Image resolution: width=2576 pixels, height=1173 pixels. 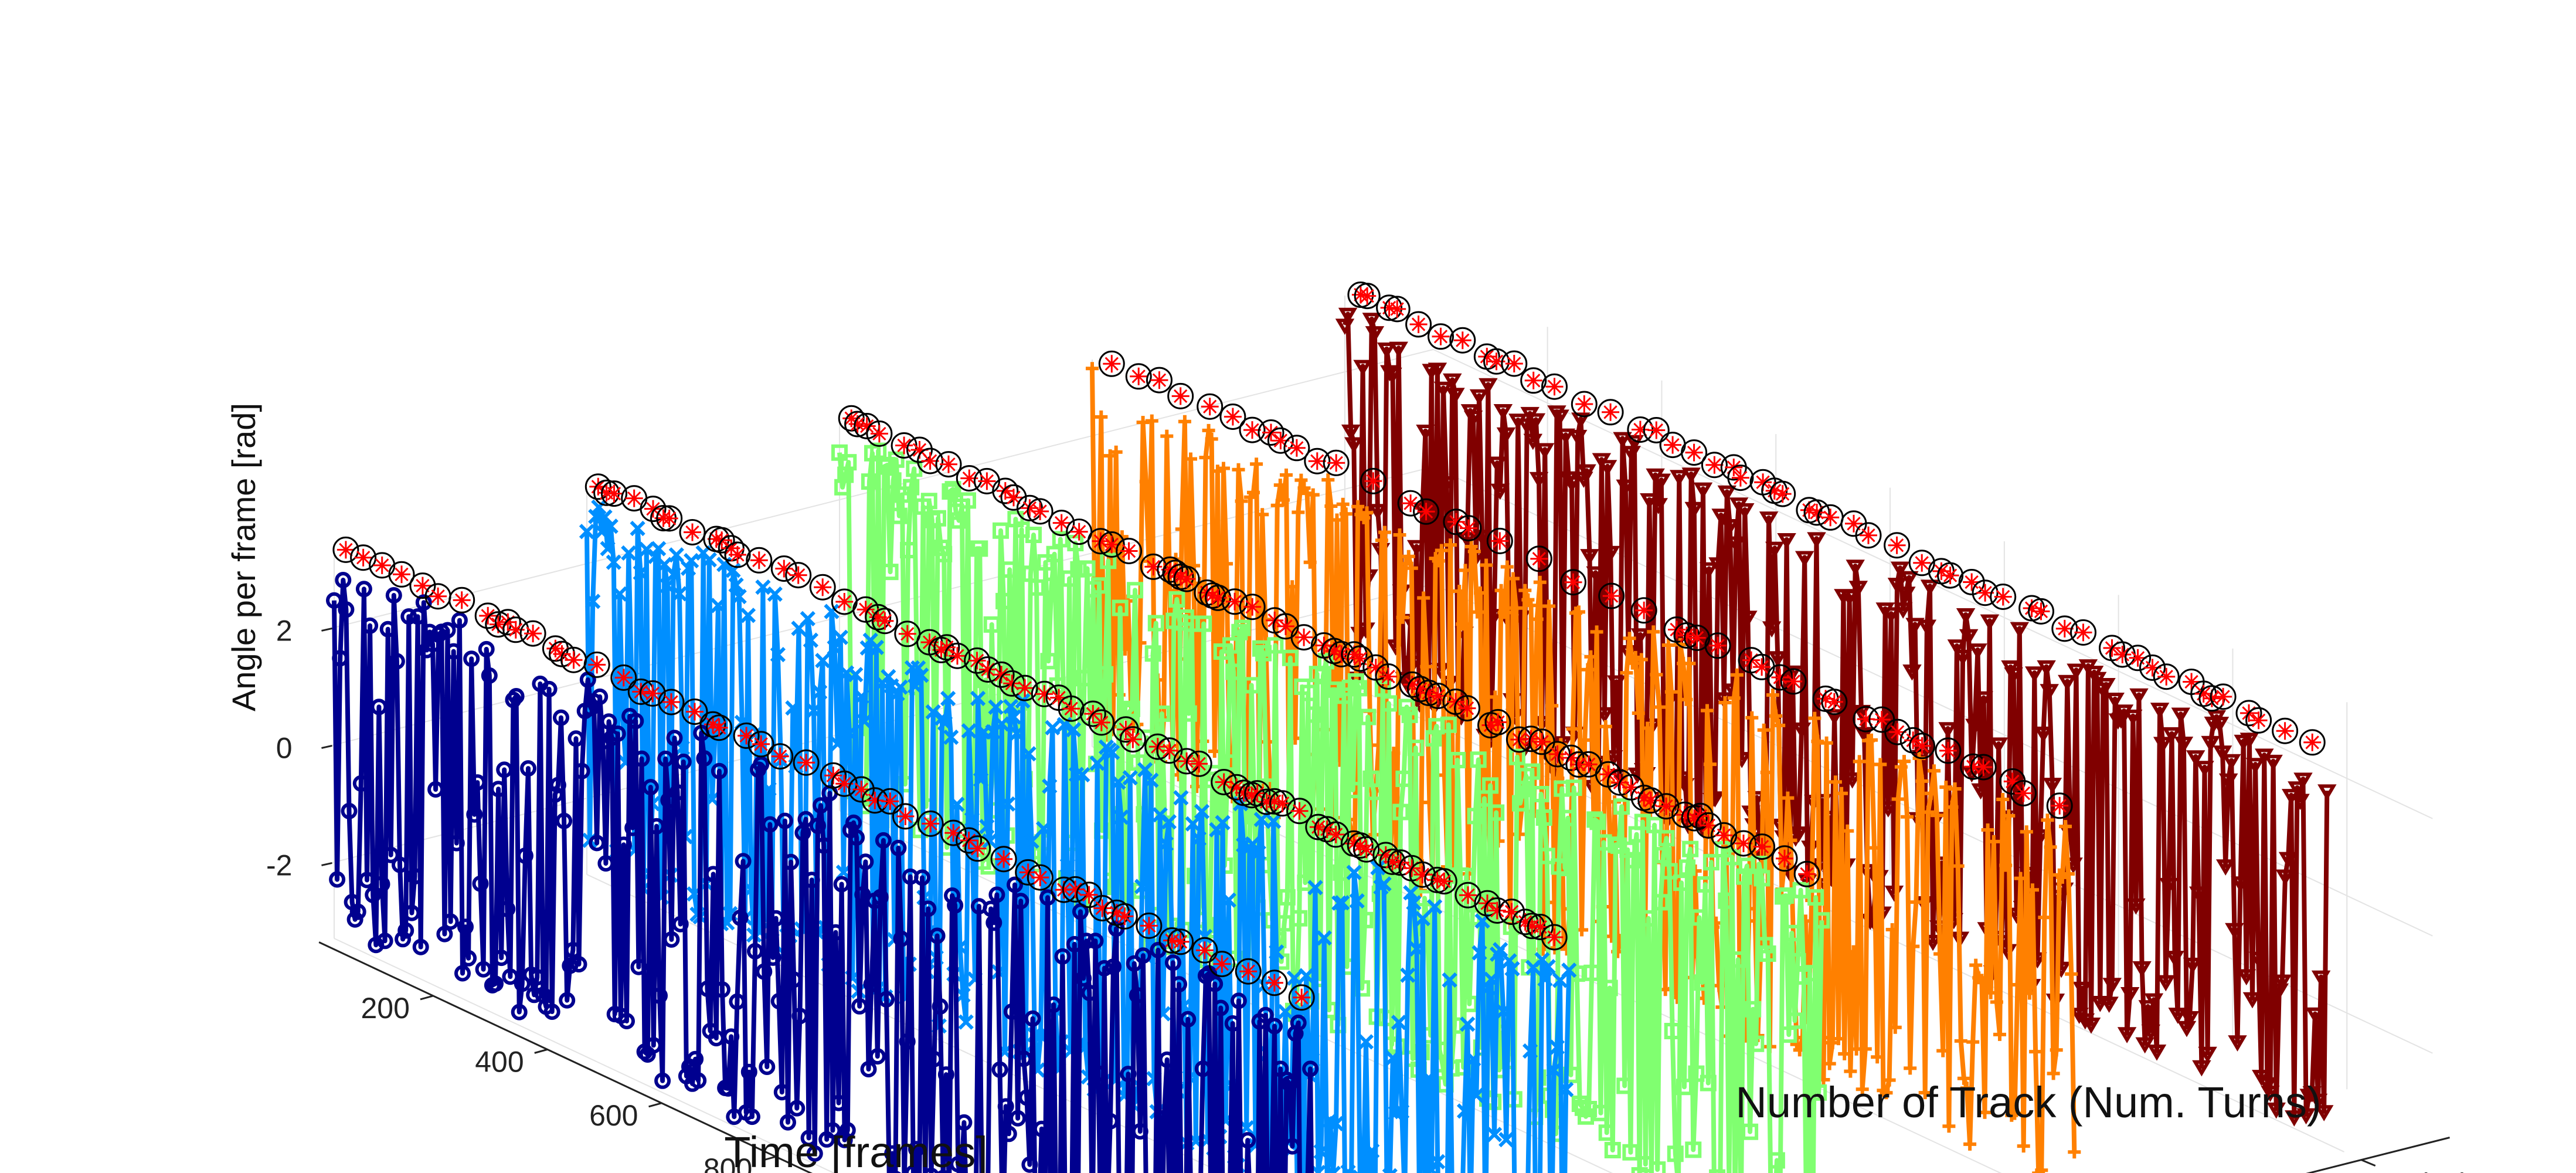 I want to click on track-tick-label: 5 (53), so click(x=2432, y=1170).